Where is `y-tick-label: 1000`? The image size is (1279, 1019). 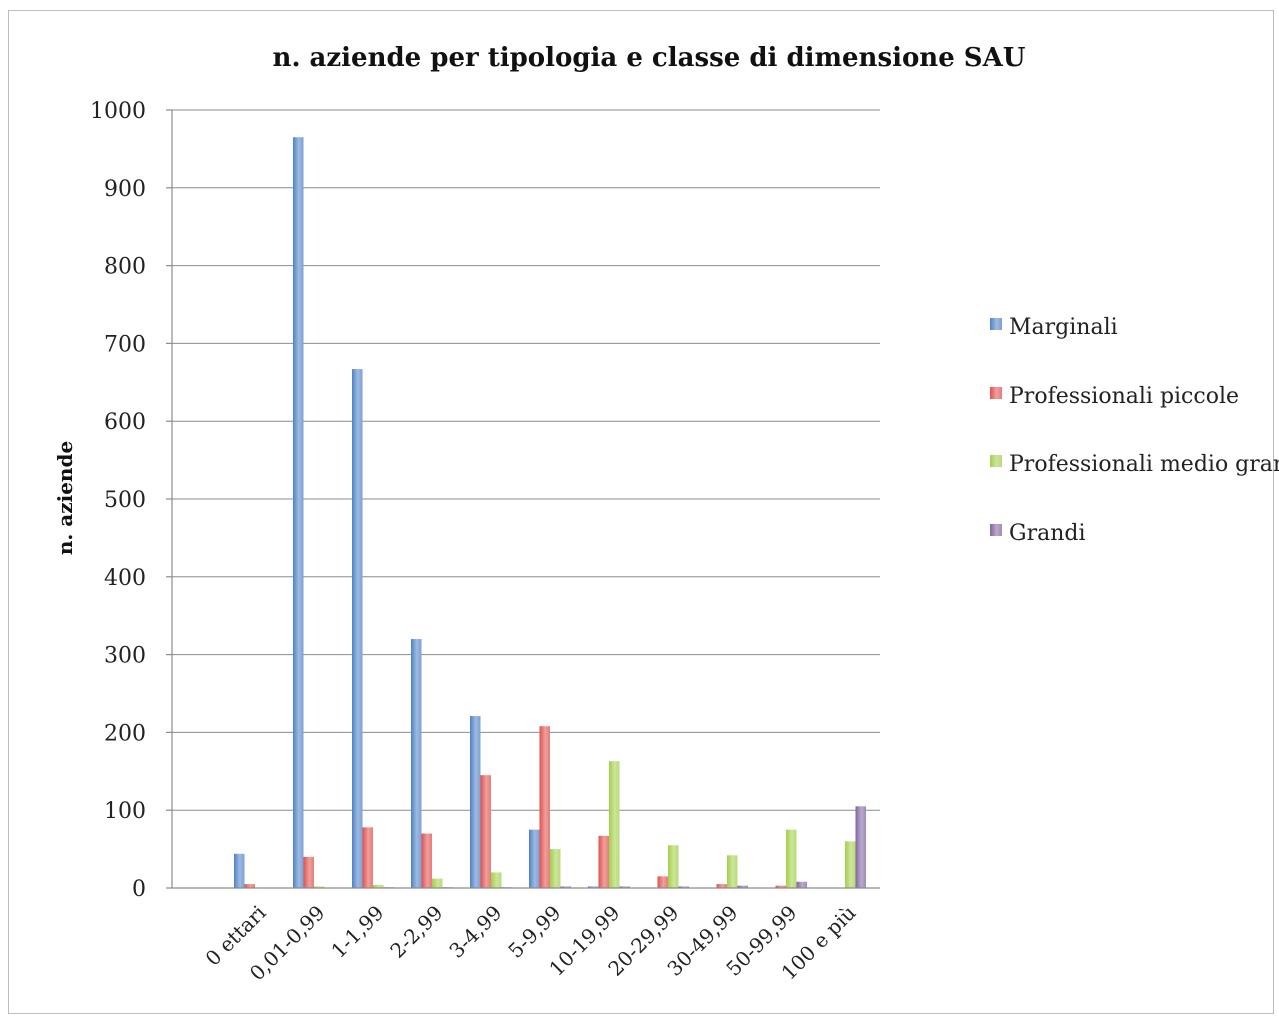 y-tick-label: 1000 is located at coordinates (118, 111).